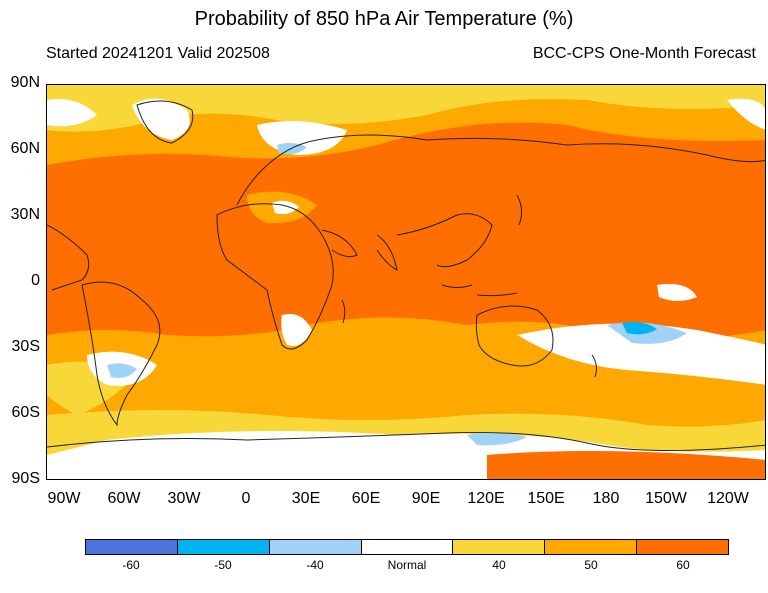 This screenshot has height=593, width=768. Describe the element at coordinates (426, 498) in the screenshot. I see `lon-label: 90E` at that location.